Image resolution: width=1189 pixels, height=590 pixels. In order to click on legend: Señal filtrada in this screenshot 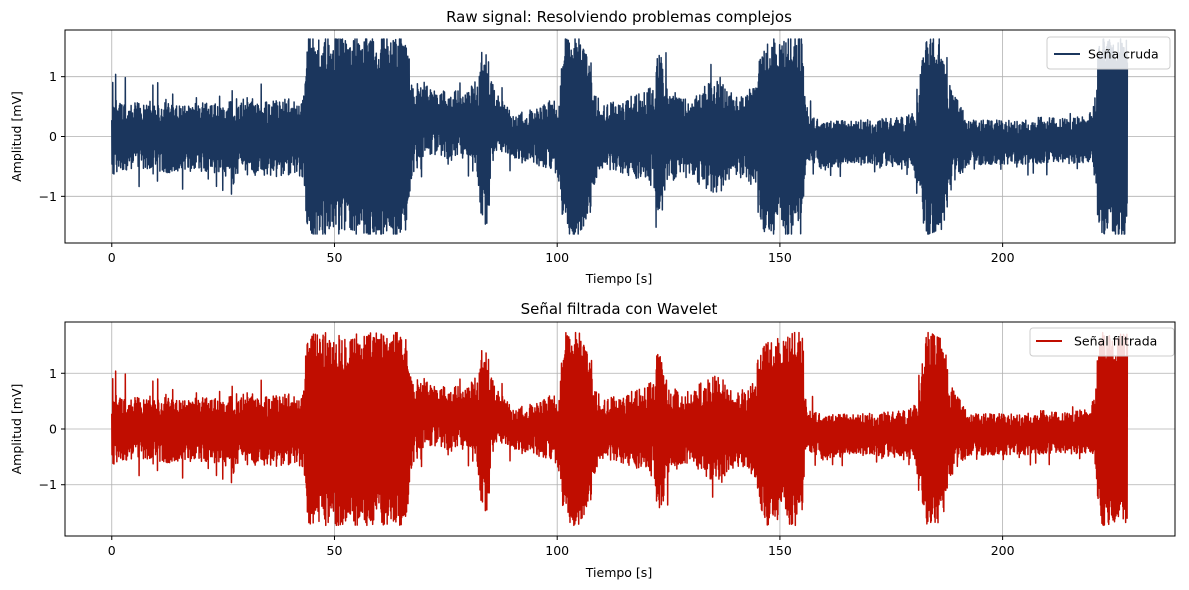, I will do `click(1102, 342)`.